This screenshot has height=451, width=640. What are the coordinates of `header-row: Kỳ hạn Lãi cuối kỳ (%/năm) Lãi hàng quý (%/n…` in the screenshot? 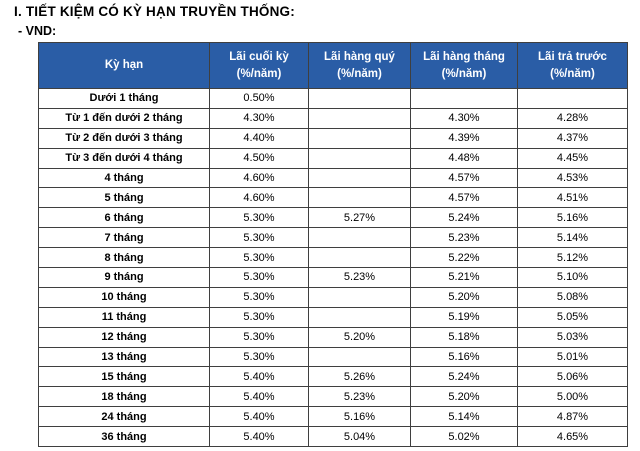 It's located at (333, 65).